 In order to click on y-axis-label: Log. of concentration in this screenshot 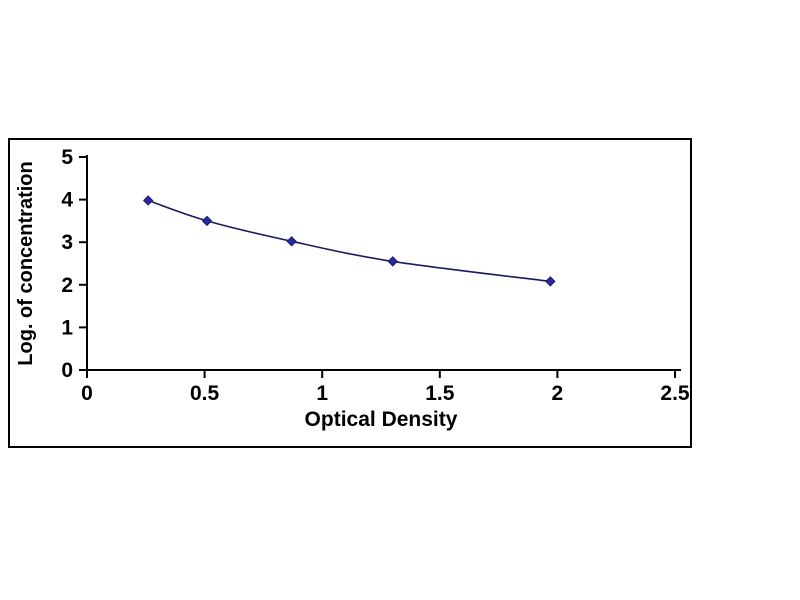, I will do `click(26, 263)`.